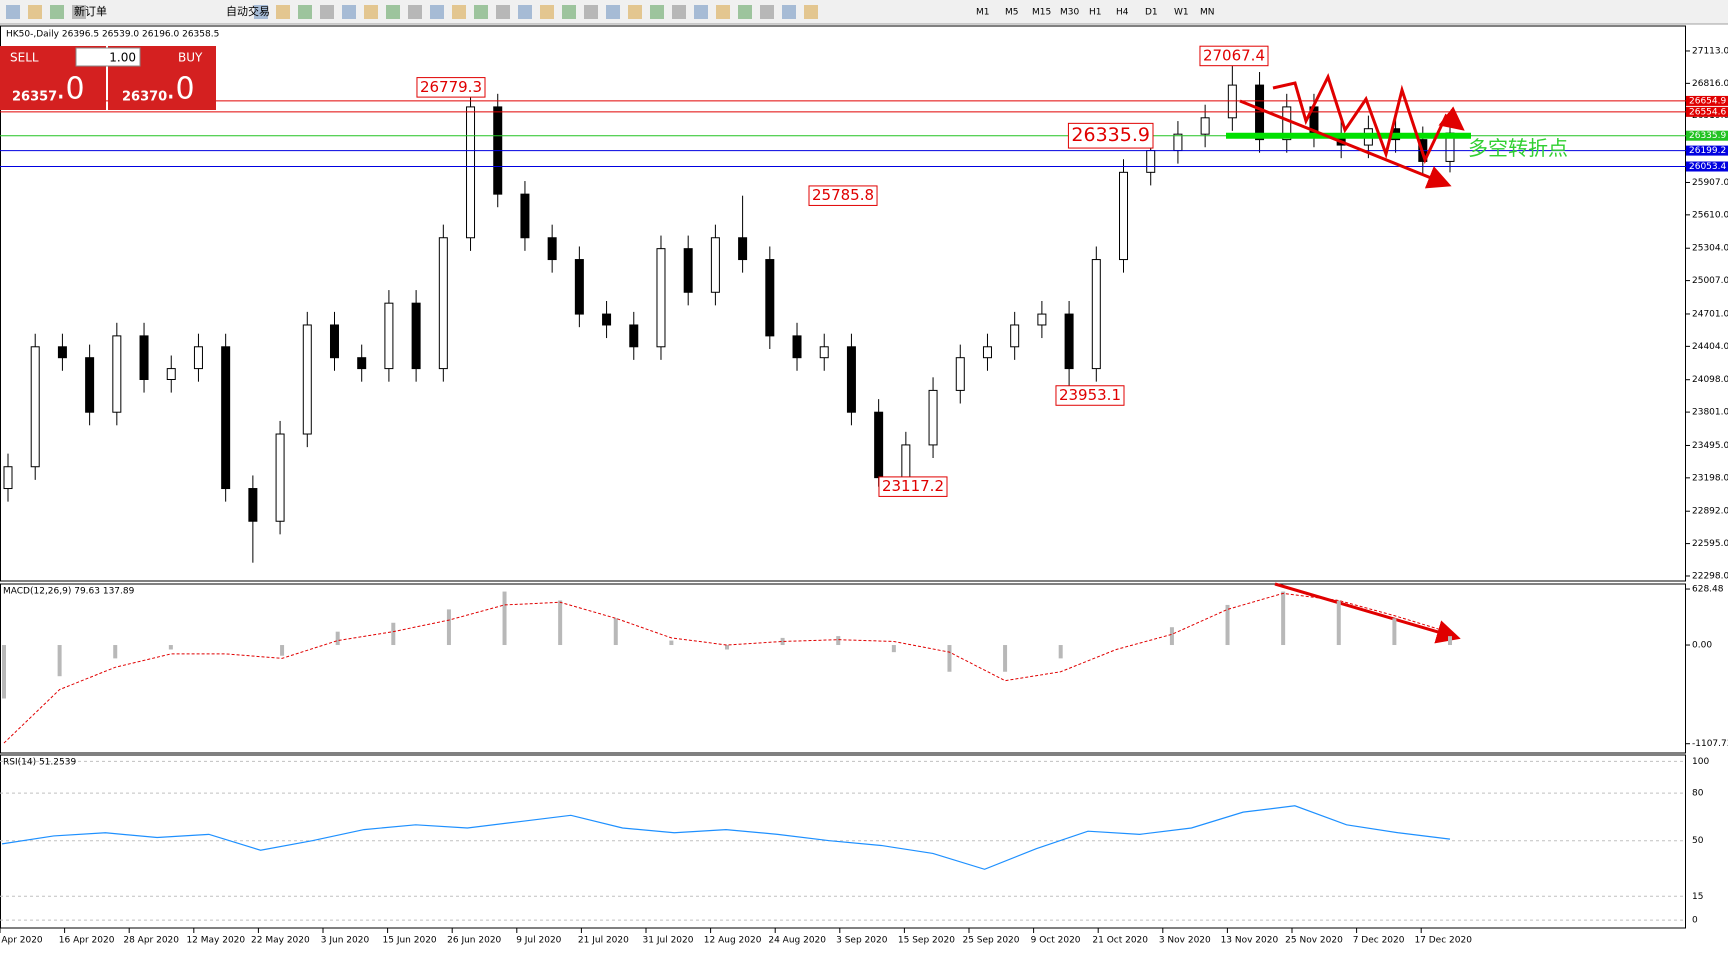  I want to click on date-label: 9 Jul 2020, so click(538, 941).